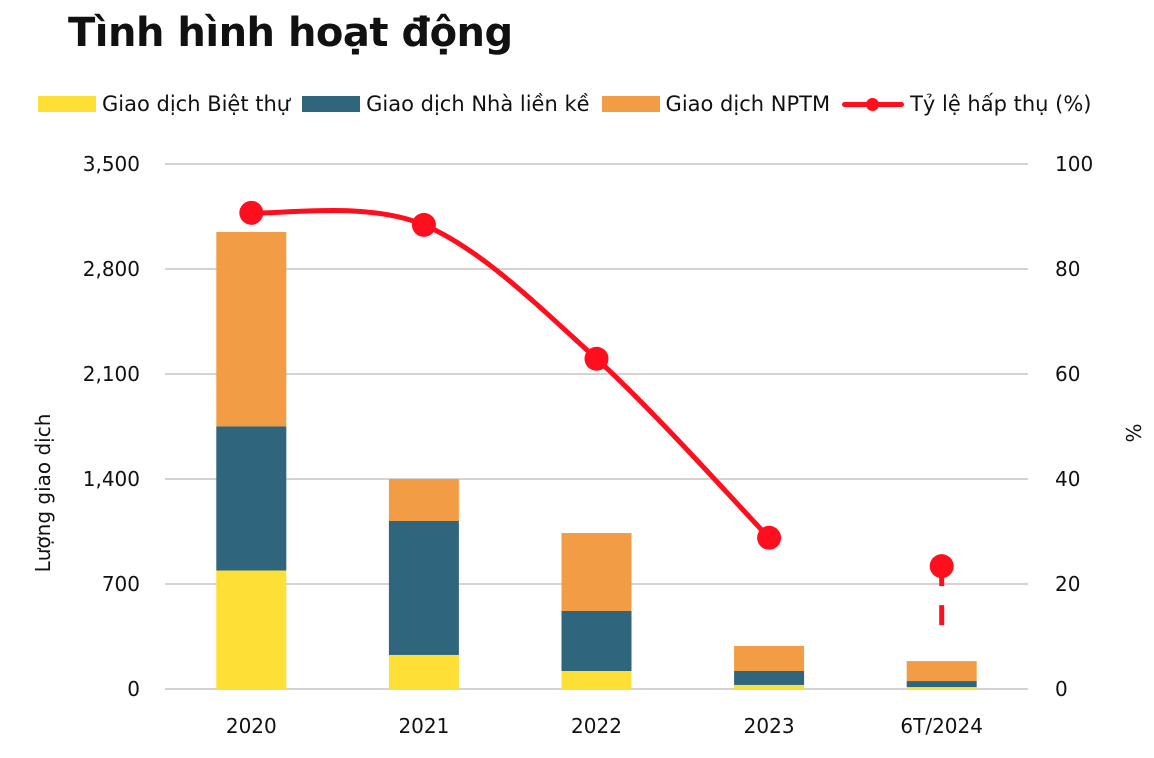 This screenshot has width=1154, height=758. What do you see at coordinates (748, 104) in the screenshot?
I see `legend-label: Giao dịch NPTM` at bounding box center [748, 104].